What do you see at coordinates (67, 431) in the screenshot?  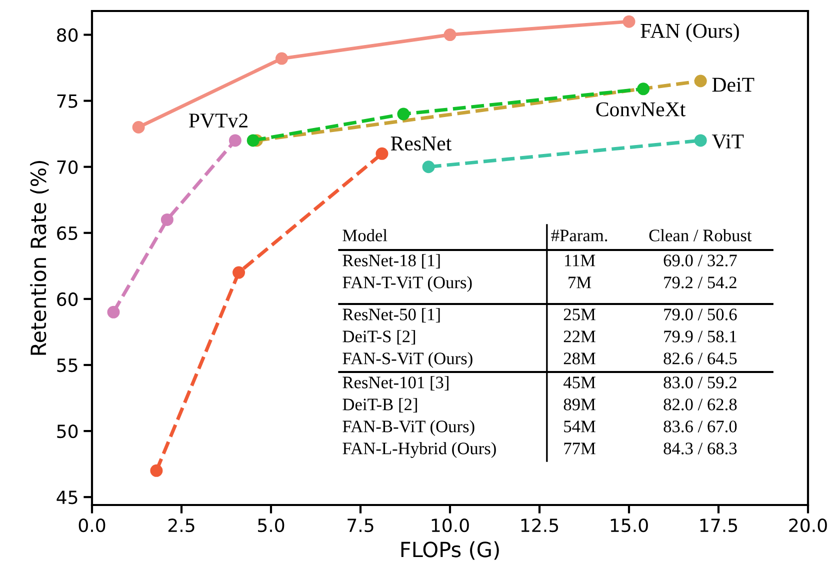 I see `y-tick-label: 50` at bounding box center [67, 431].